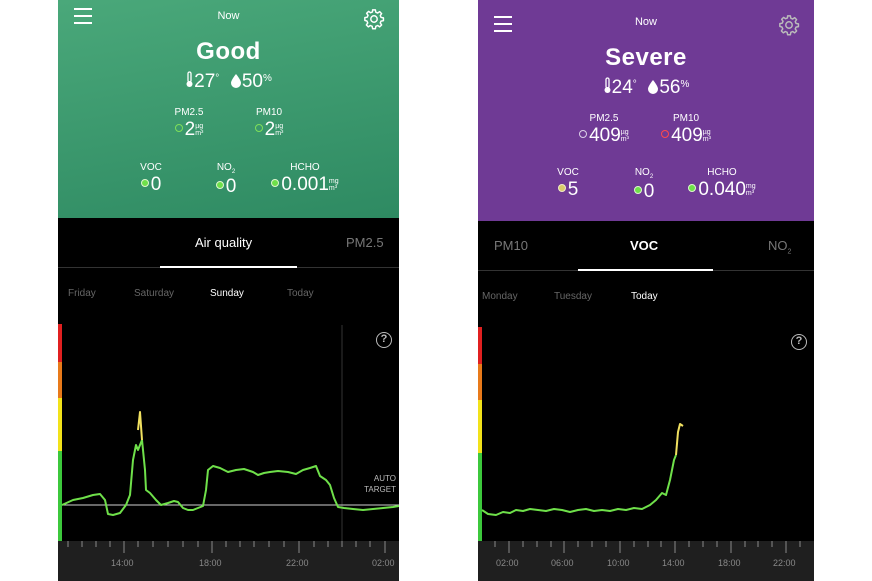 This screenshot has width=872, height=581. What do you see at coordinates (224, 242) in the screenshot?
I see `tab-air-quality: Air quality` at bounding box center [224, 242].